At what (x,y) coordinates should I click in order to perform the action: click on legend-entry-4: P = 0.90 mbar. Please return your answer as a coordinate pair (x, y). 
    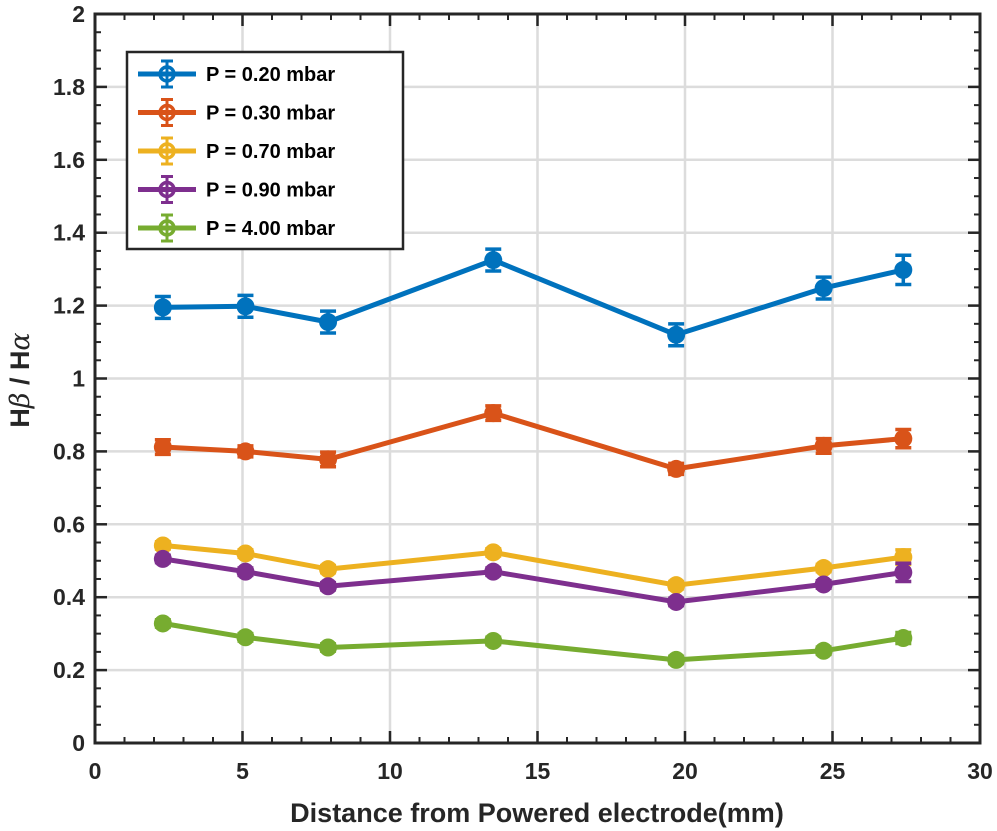
    Looking at the image, I should click on (236, 189).